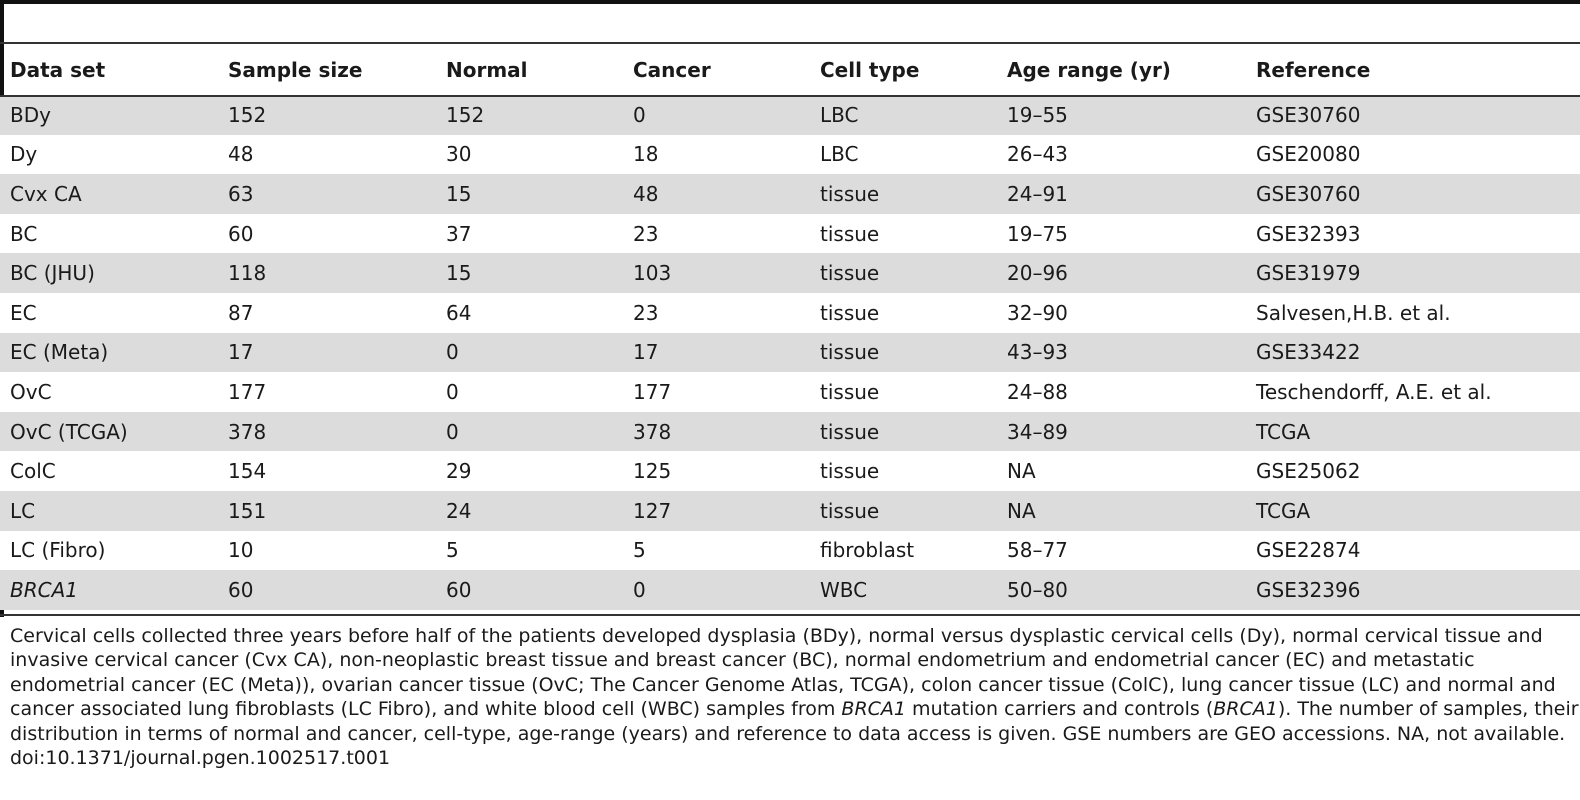 The width and height of the screenshot is (1580, 800). I want to click on cell-sample-size: 177, so click(327, 392).